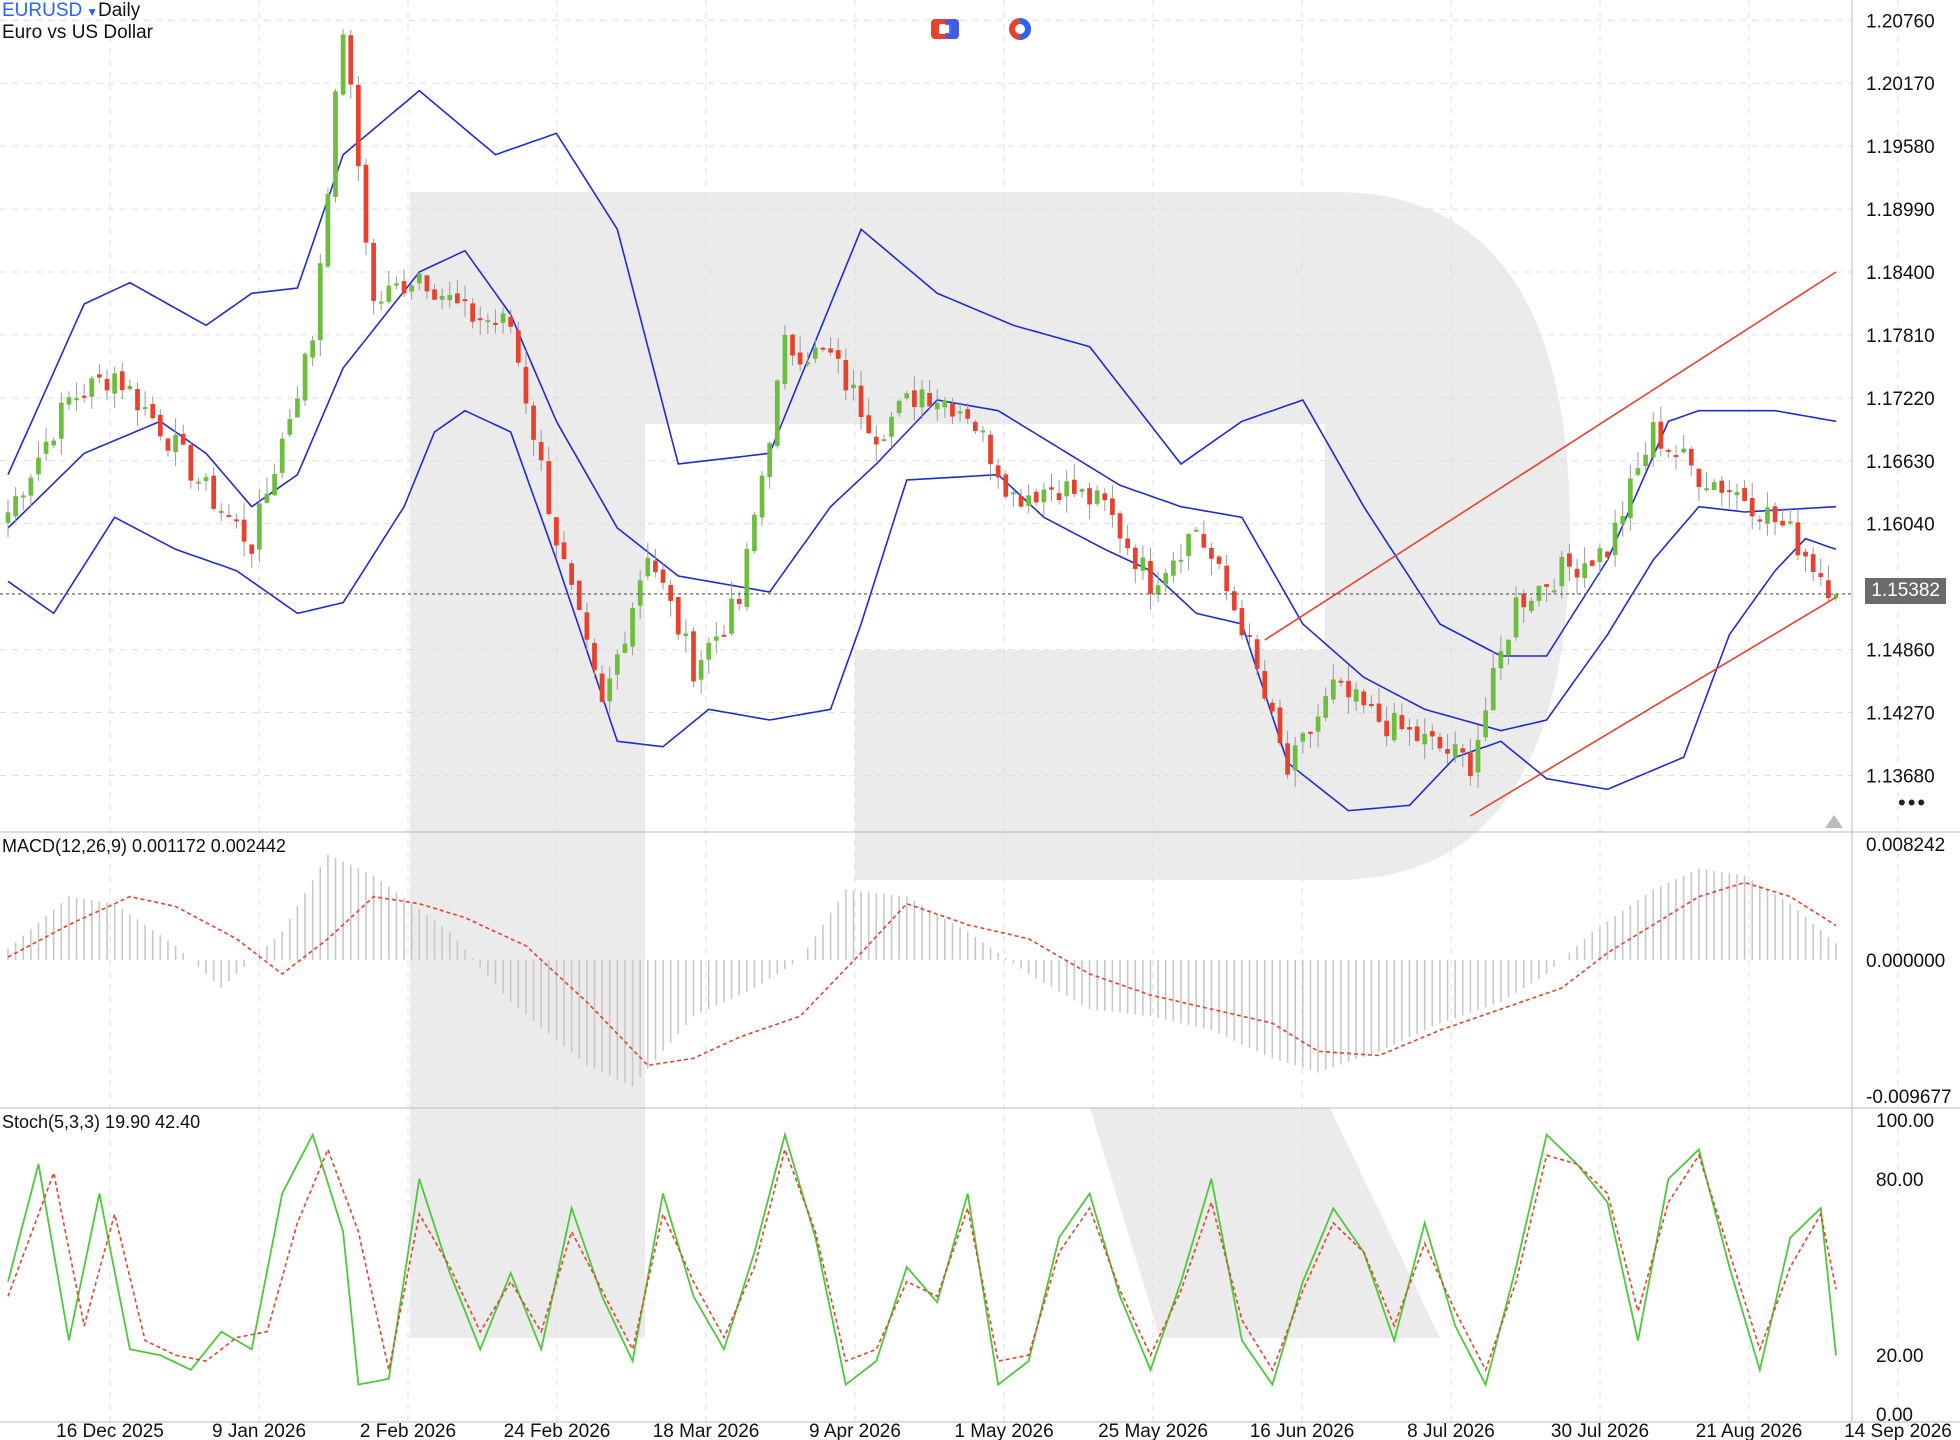 The height and width of the screenshot is (1440, 1960). I want to click on price-tick-label: 1.13680, so click(1900, 776).